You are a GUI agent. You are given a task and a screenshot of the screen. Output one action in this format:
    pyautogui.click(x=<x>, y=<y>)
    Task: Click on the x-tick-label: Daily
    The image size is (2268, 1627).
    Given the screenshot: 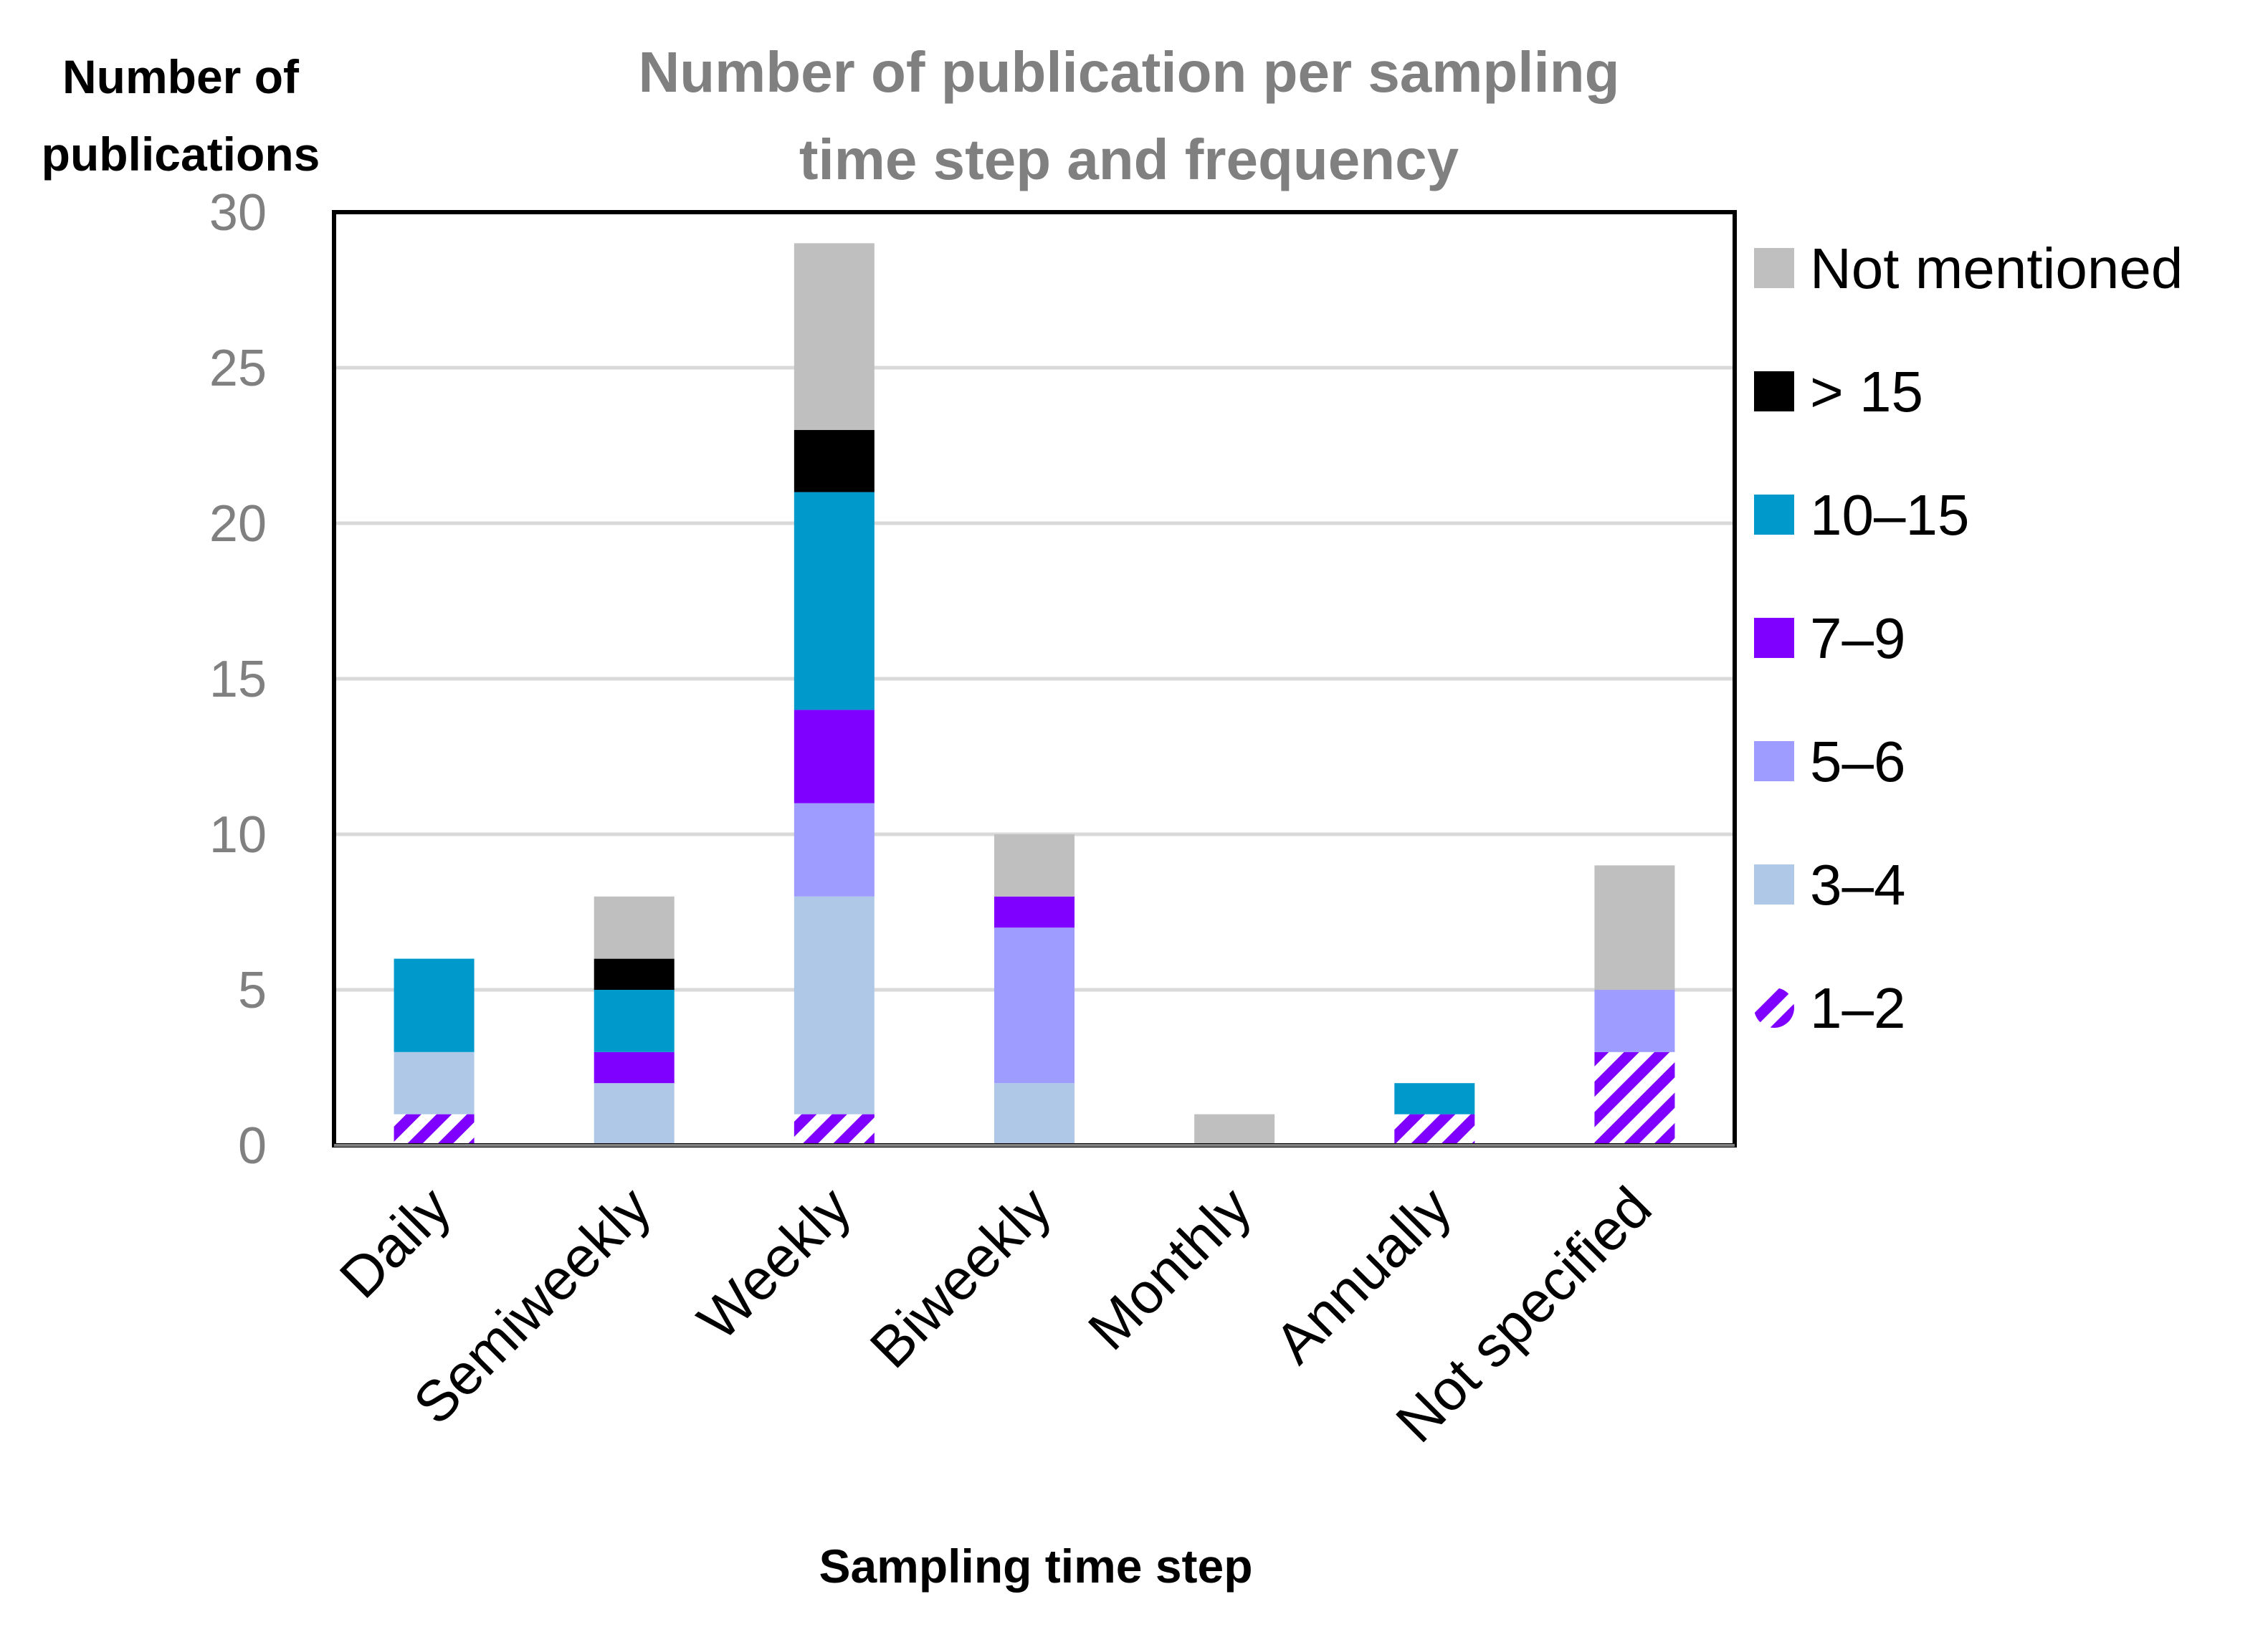 What is the action you would take?
    pyautogui.click(x=395, y=1242)
    